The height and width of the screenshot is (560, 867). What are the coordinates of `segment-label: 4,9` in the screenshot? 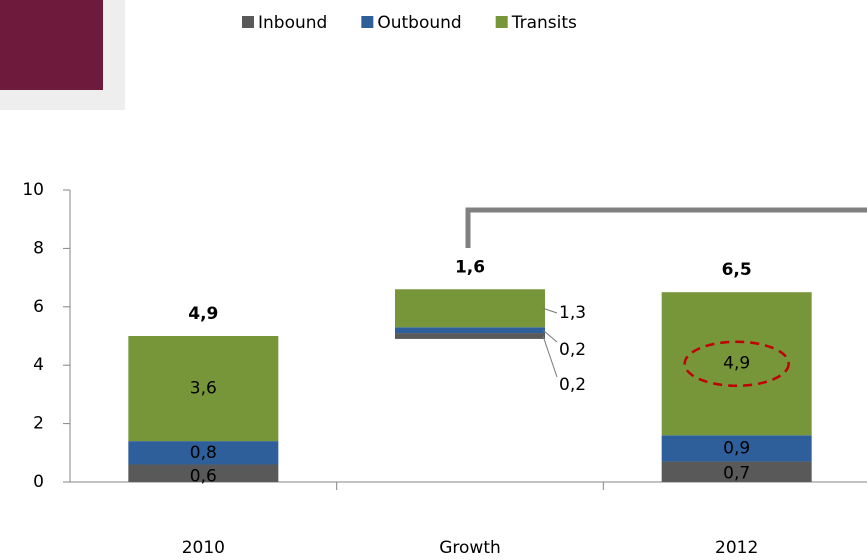 It's located at (736, 364).